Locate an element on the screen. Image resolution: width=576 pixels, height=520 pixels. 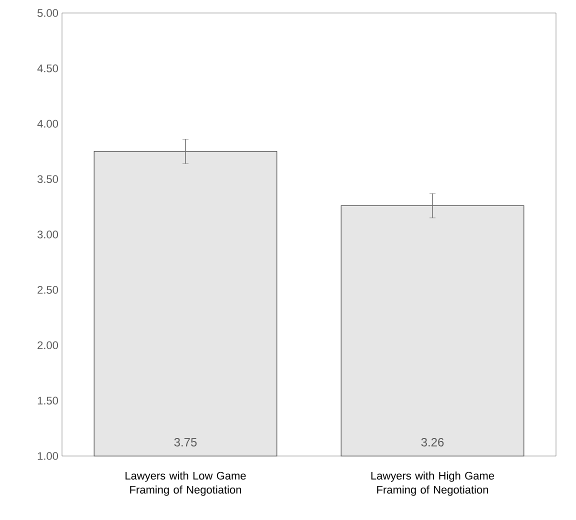
data-label: 3.26 is located at coordinates (432, 442).